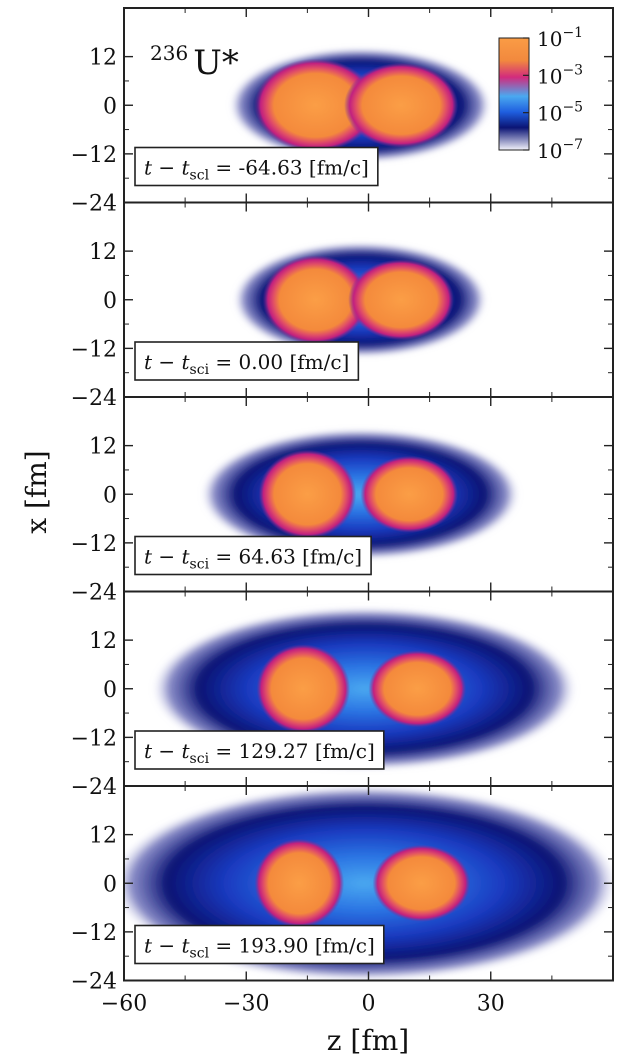  Describe the element at coordinates (255, 557) in the screenshot. I see `time-label-value: = 64.63` at that location.